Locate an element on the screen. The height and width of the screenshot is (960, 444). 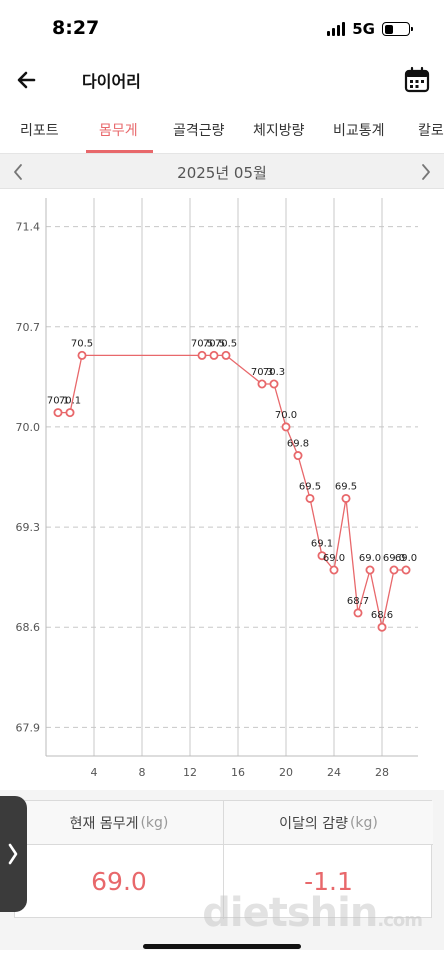
weight-data-label: 69.1 is located at coordinates (322, 544).